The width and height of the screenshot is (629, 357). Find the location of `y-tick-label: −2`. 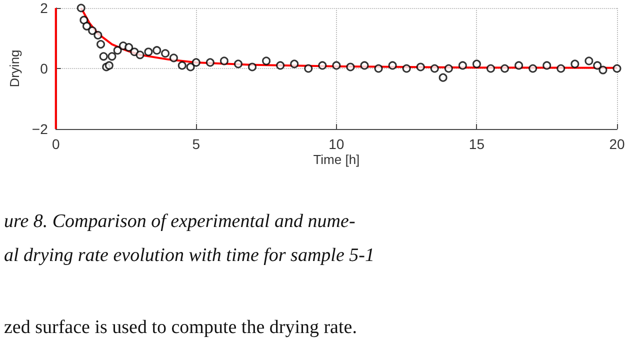

y-tick-label: −2 is located at coordinates (40, 129).